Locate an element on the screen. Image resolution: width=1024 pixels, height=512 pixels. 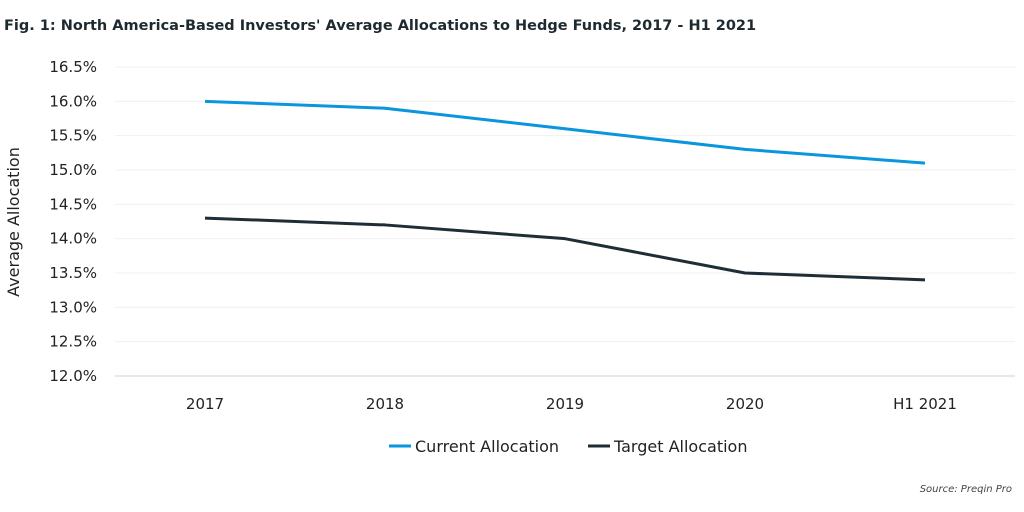
series-line-current-allocation is located at coordinates (565, 132).